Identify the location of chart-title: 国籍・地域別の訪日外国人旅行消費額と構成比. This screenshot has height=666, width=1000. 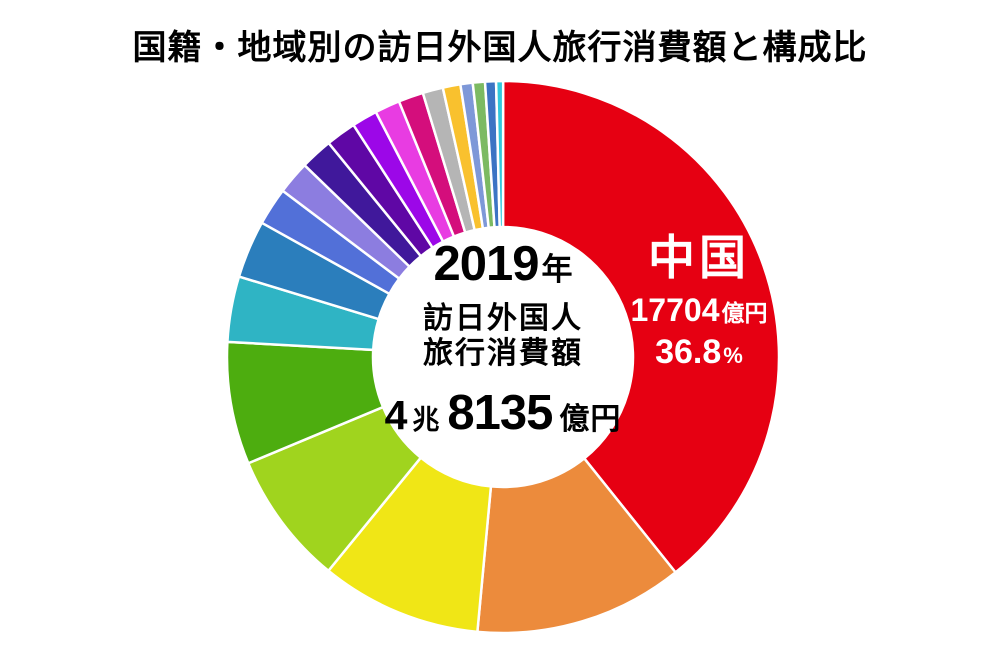
(500, 48).